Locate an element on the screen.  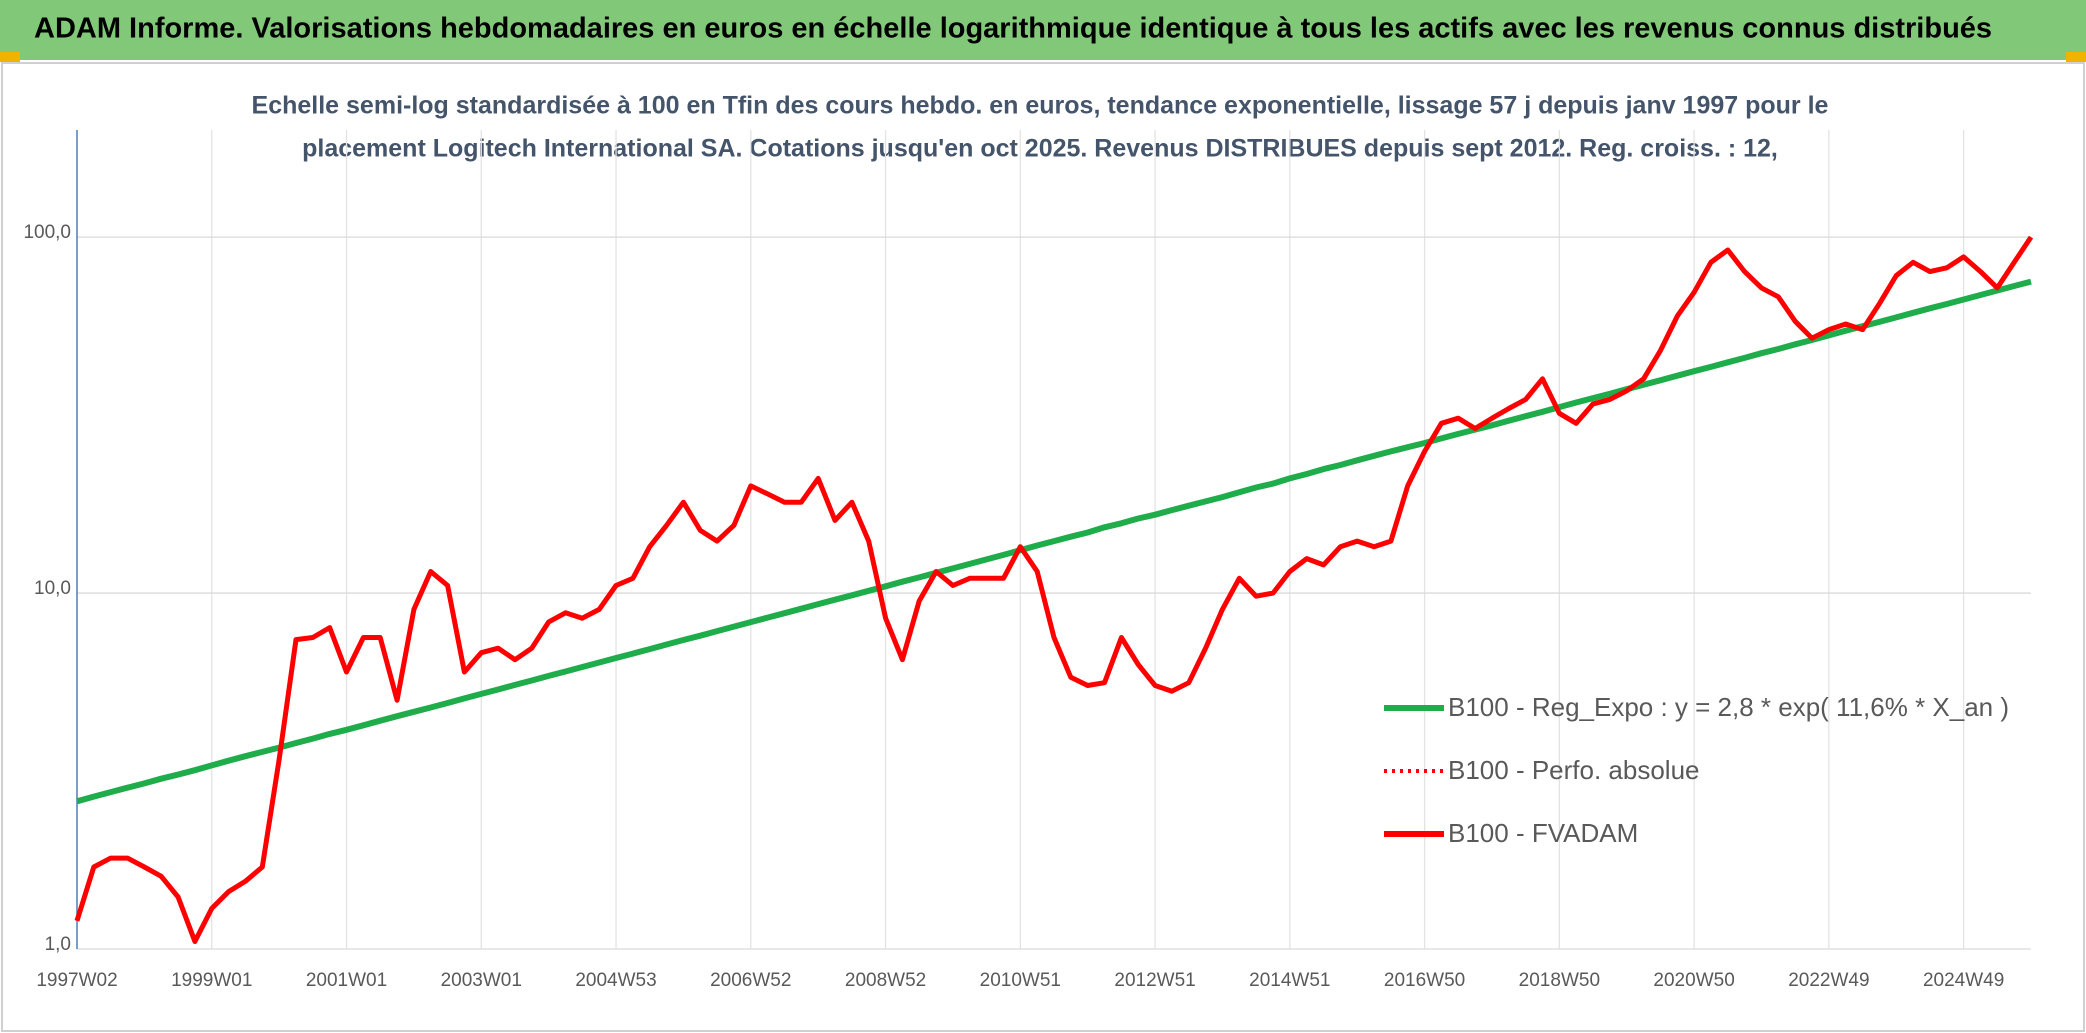
legend-label: B100 - Perfo. absolue is located at coordinates (1574, 770).